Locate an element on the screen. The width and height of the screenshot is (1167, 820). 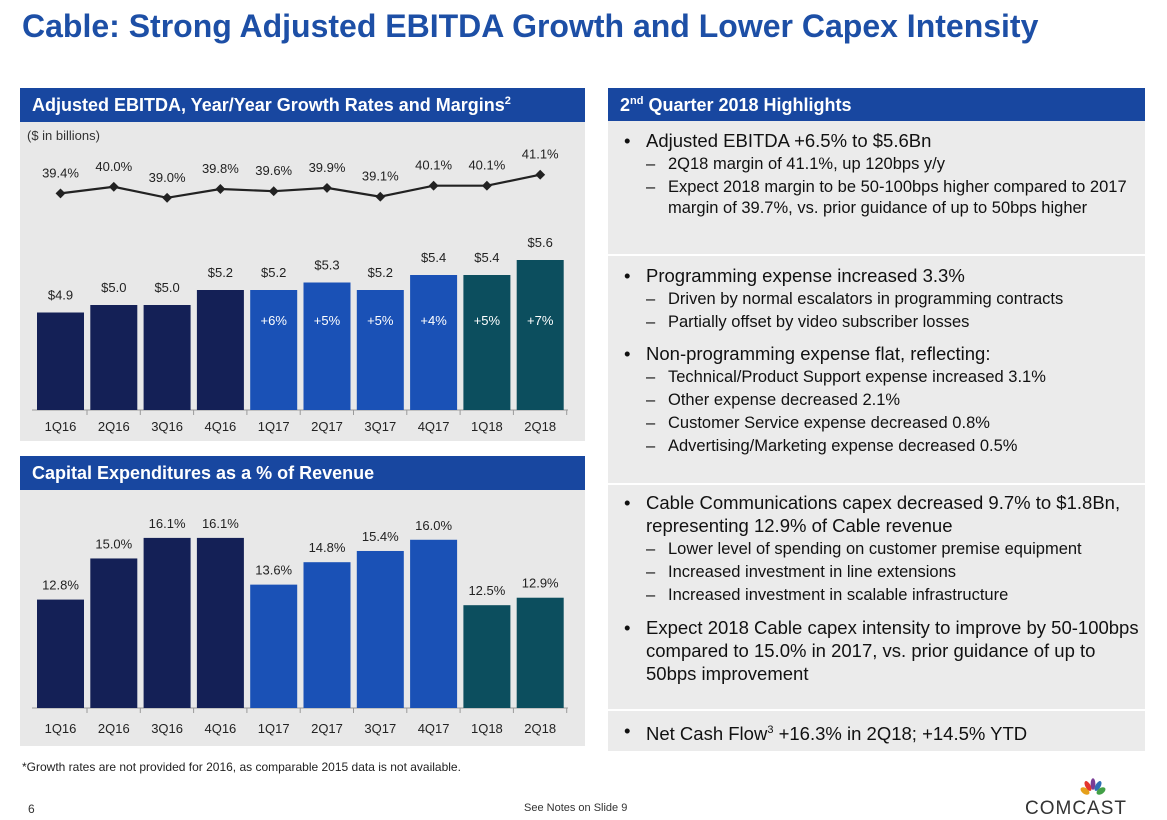
x-tick-label: 2Q18 is located at coordinates (540, 426).